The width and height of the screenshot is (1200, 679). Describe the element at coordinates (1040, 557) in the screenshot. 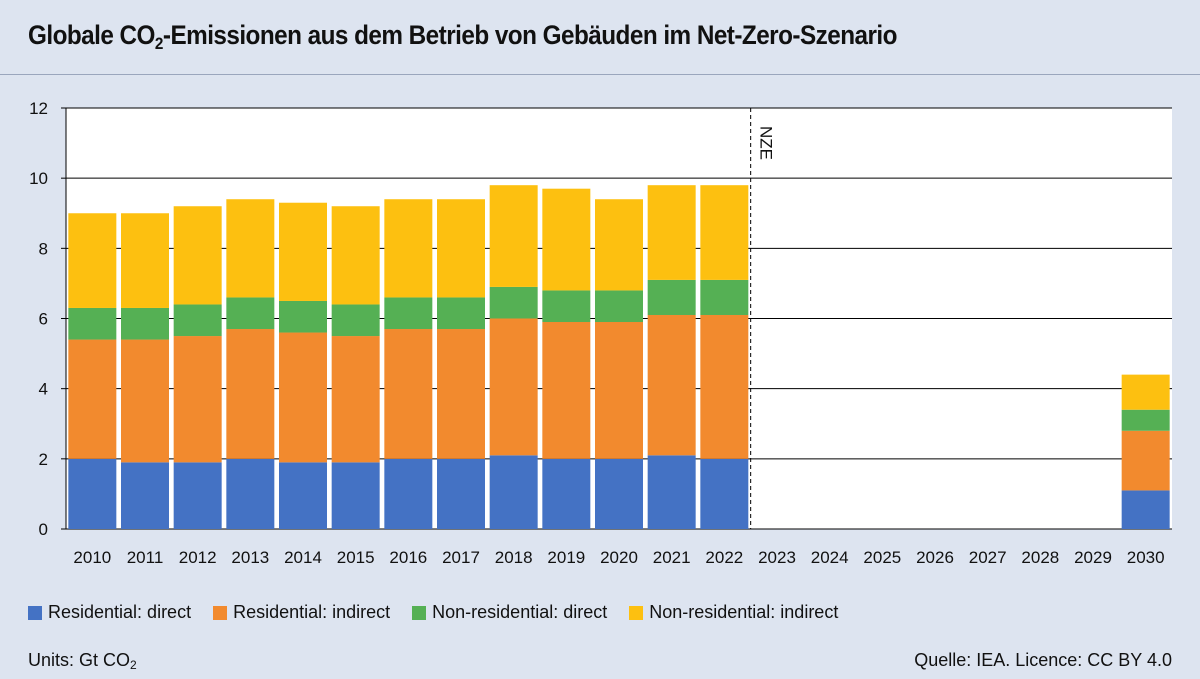

I see `x-tick-label: 2028` at that location.